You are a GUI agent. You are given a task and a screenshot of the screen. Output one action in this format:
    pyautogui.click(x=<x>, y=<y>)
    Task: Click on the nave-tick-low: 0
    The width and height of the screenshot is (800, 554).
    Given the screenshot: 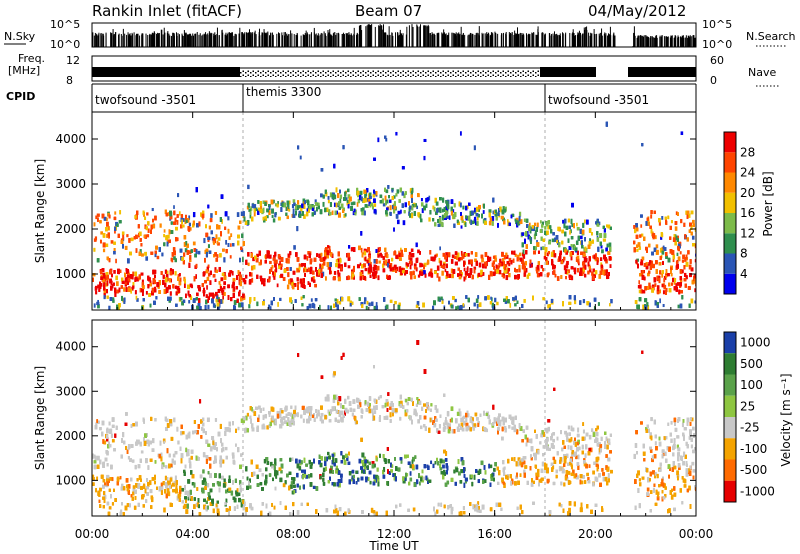 What is the action you would take?
    pyautogui.click(x=713, y=80)
    